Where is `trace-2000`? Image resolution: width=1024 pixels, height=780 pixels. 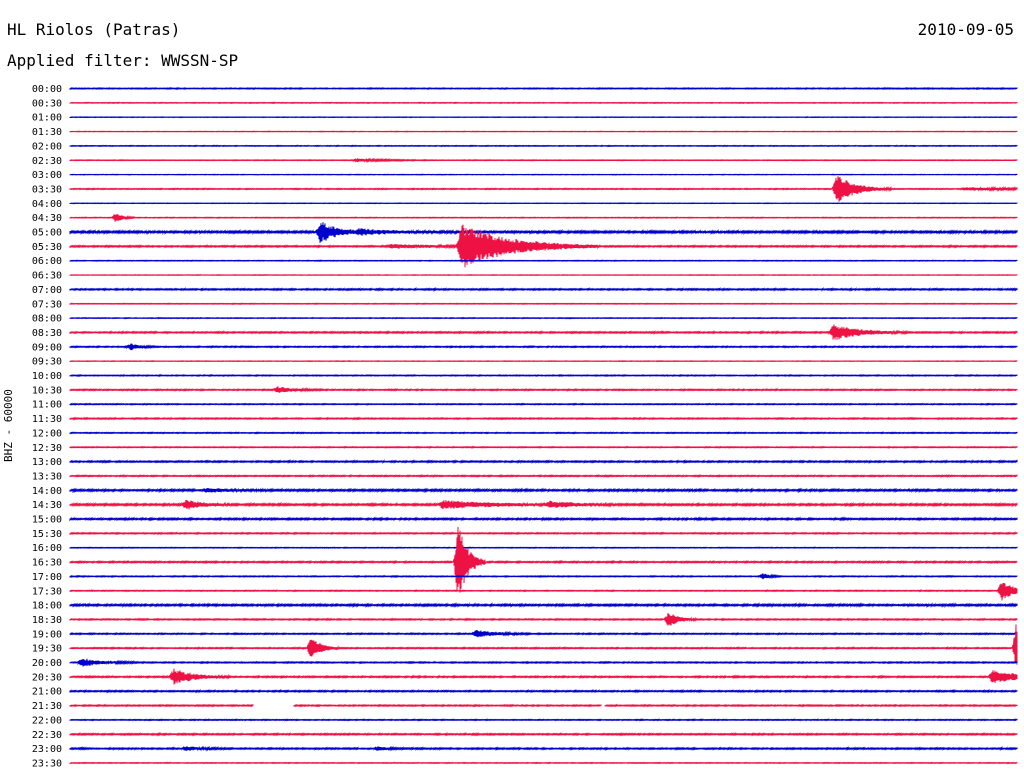 trace-2000 is located at coordinates (543, 662).